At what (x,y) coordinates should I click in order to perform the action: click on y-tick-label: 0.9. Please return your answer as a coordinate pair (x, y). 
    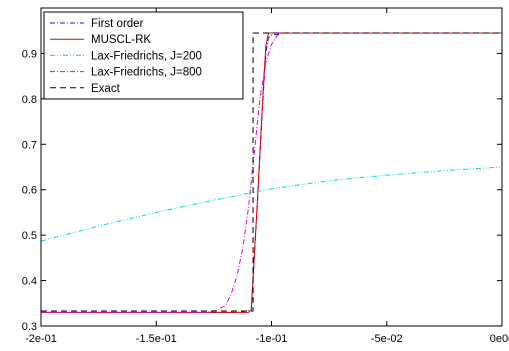
    Looking at the image, I should click on (29, 54).